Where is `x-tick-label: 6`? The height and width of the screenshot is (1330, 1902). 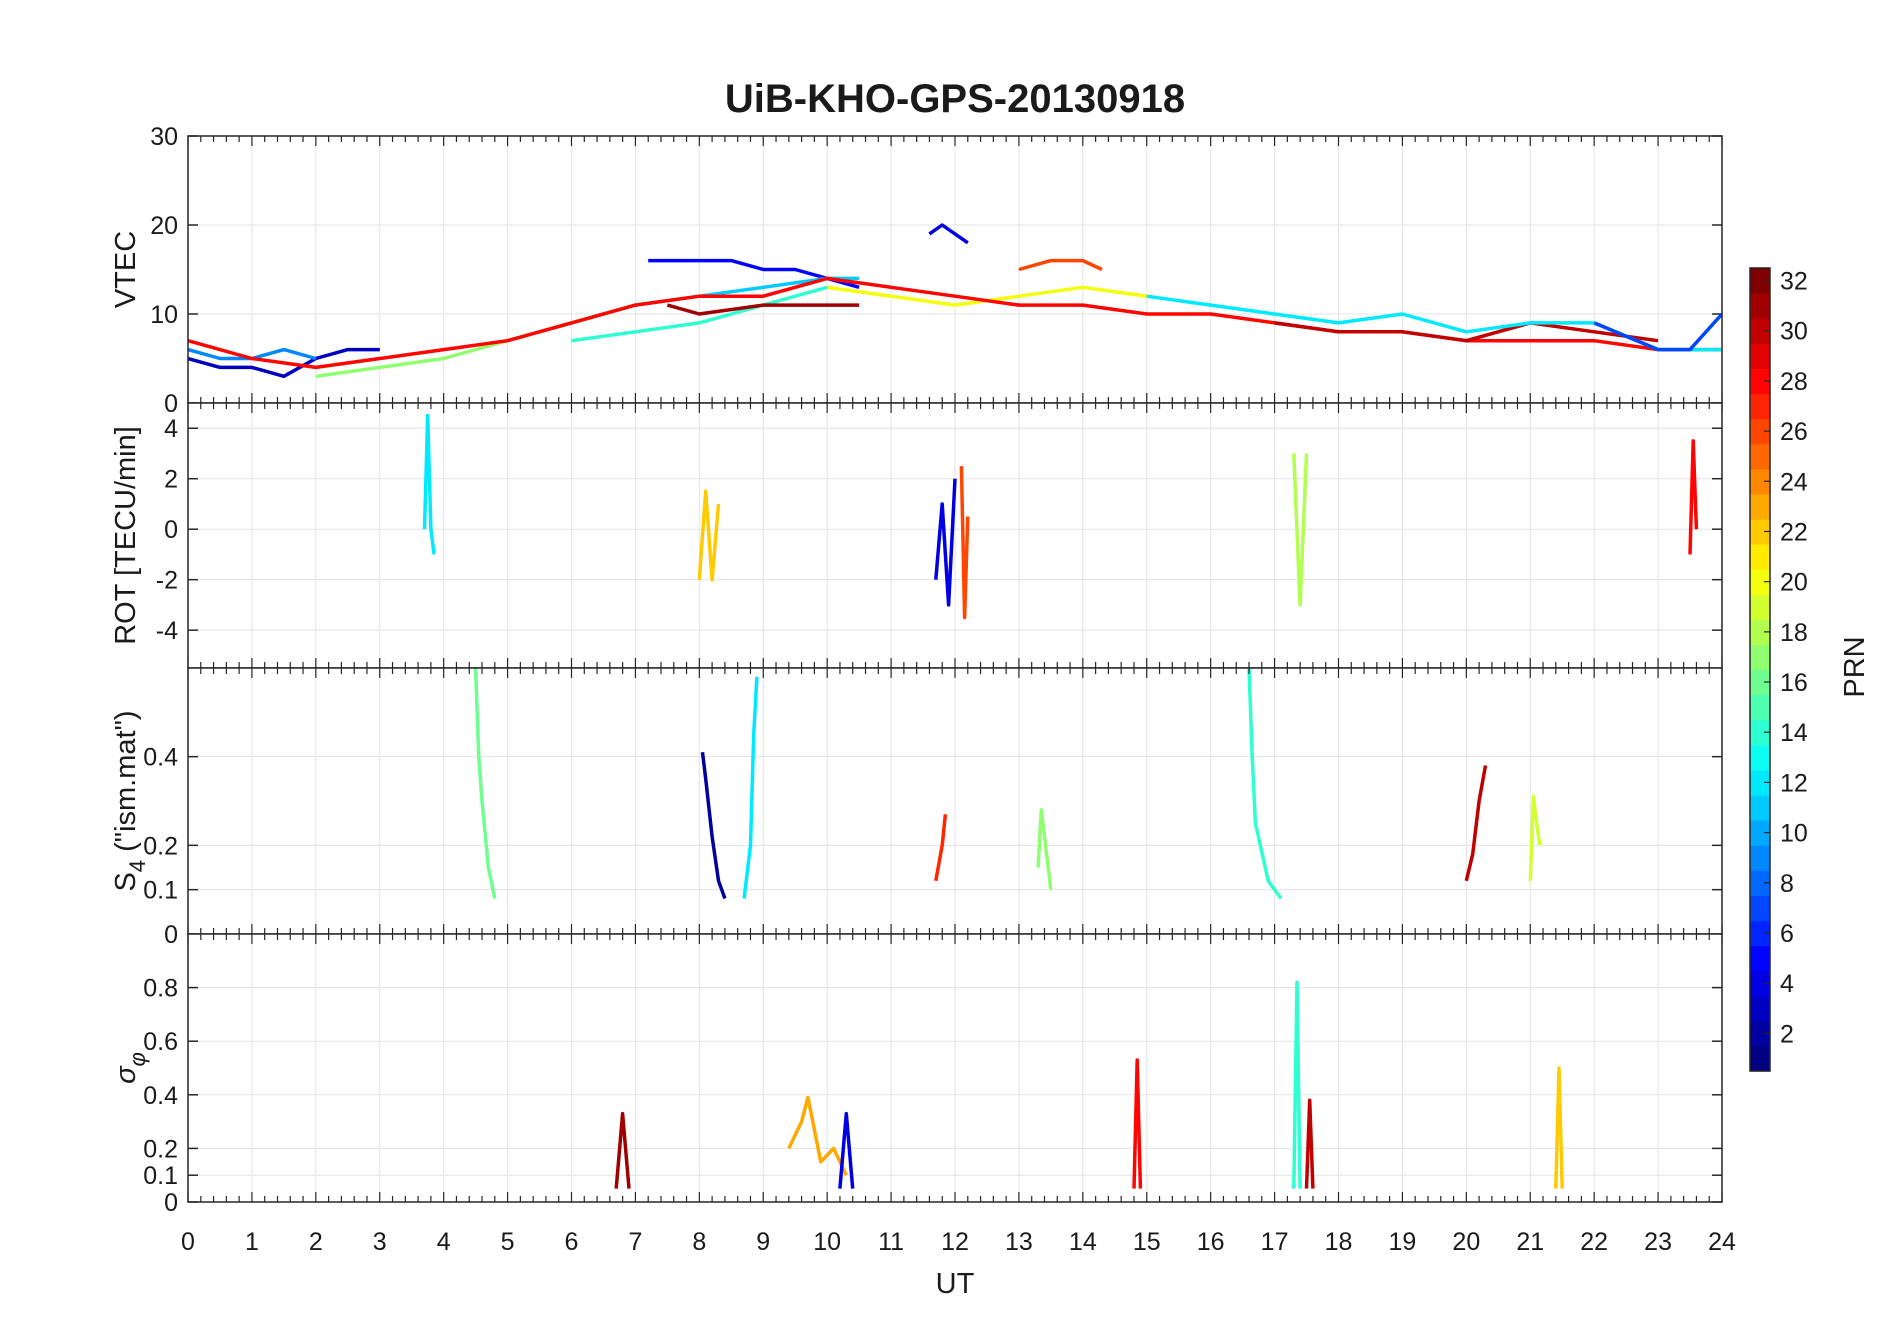 x-tick-label: 6 is located at coordinates (572, 1242).